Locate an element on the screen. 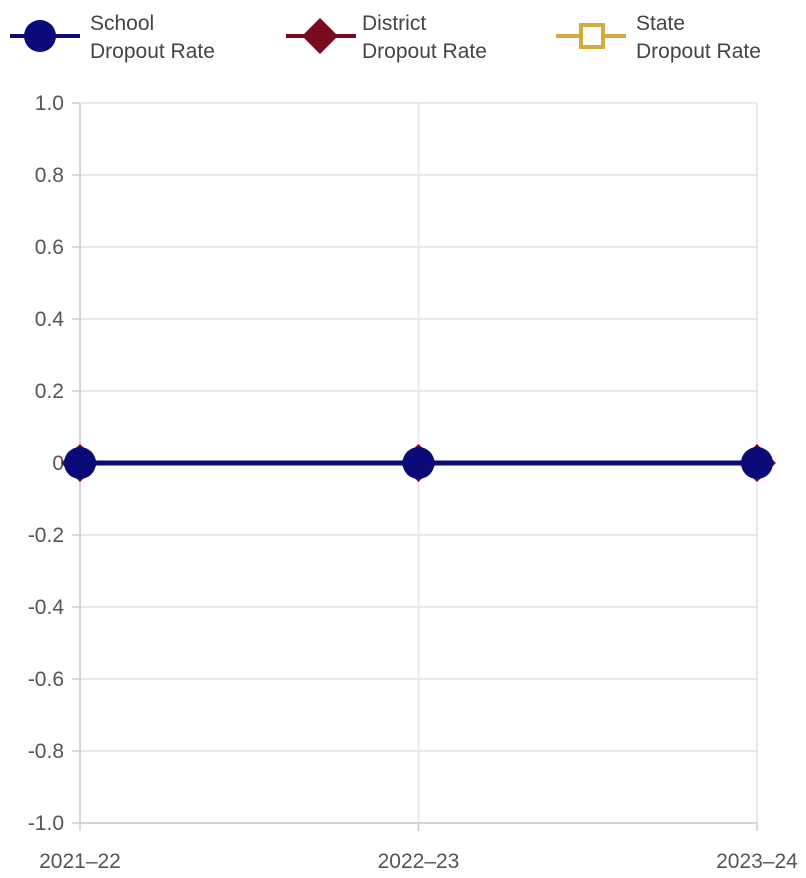  y-tick-label: -0.2 is located at coordinates (46, 535).